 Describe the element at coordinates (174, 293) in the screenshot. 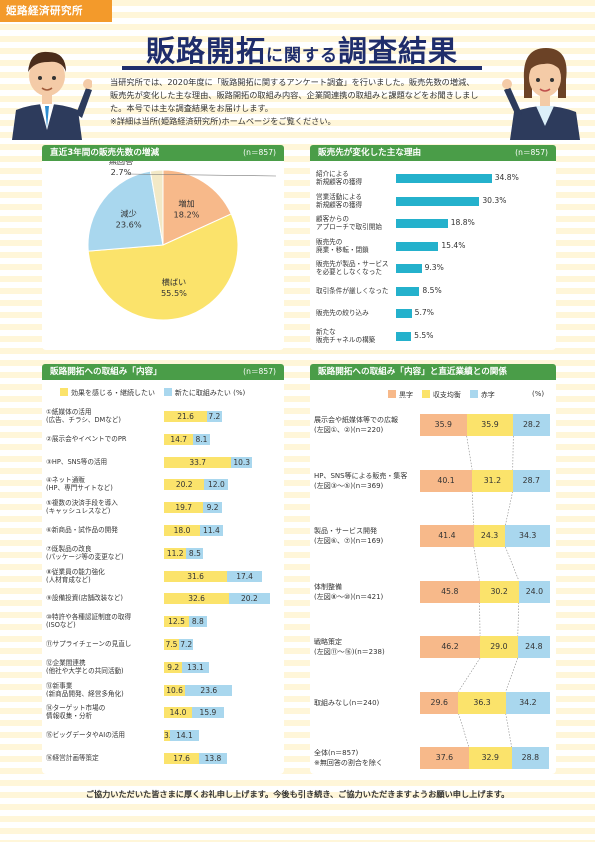

I see `pie-value: 55.5%` at that location.